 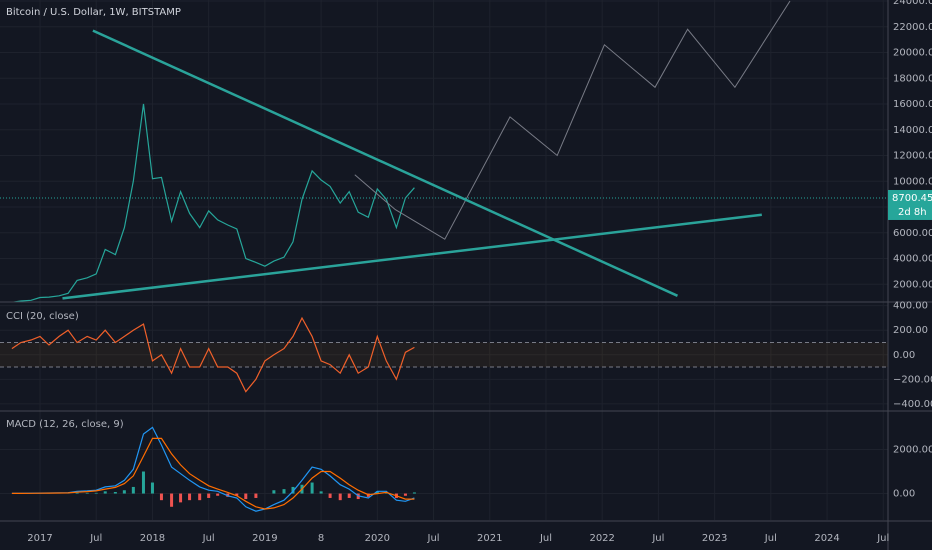 I want to click on x-tick-label: 2024, so click(x=826, y=538).